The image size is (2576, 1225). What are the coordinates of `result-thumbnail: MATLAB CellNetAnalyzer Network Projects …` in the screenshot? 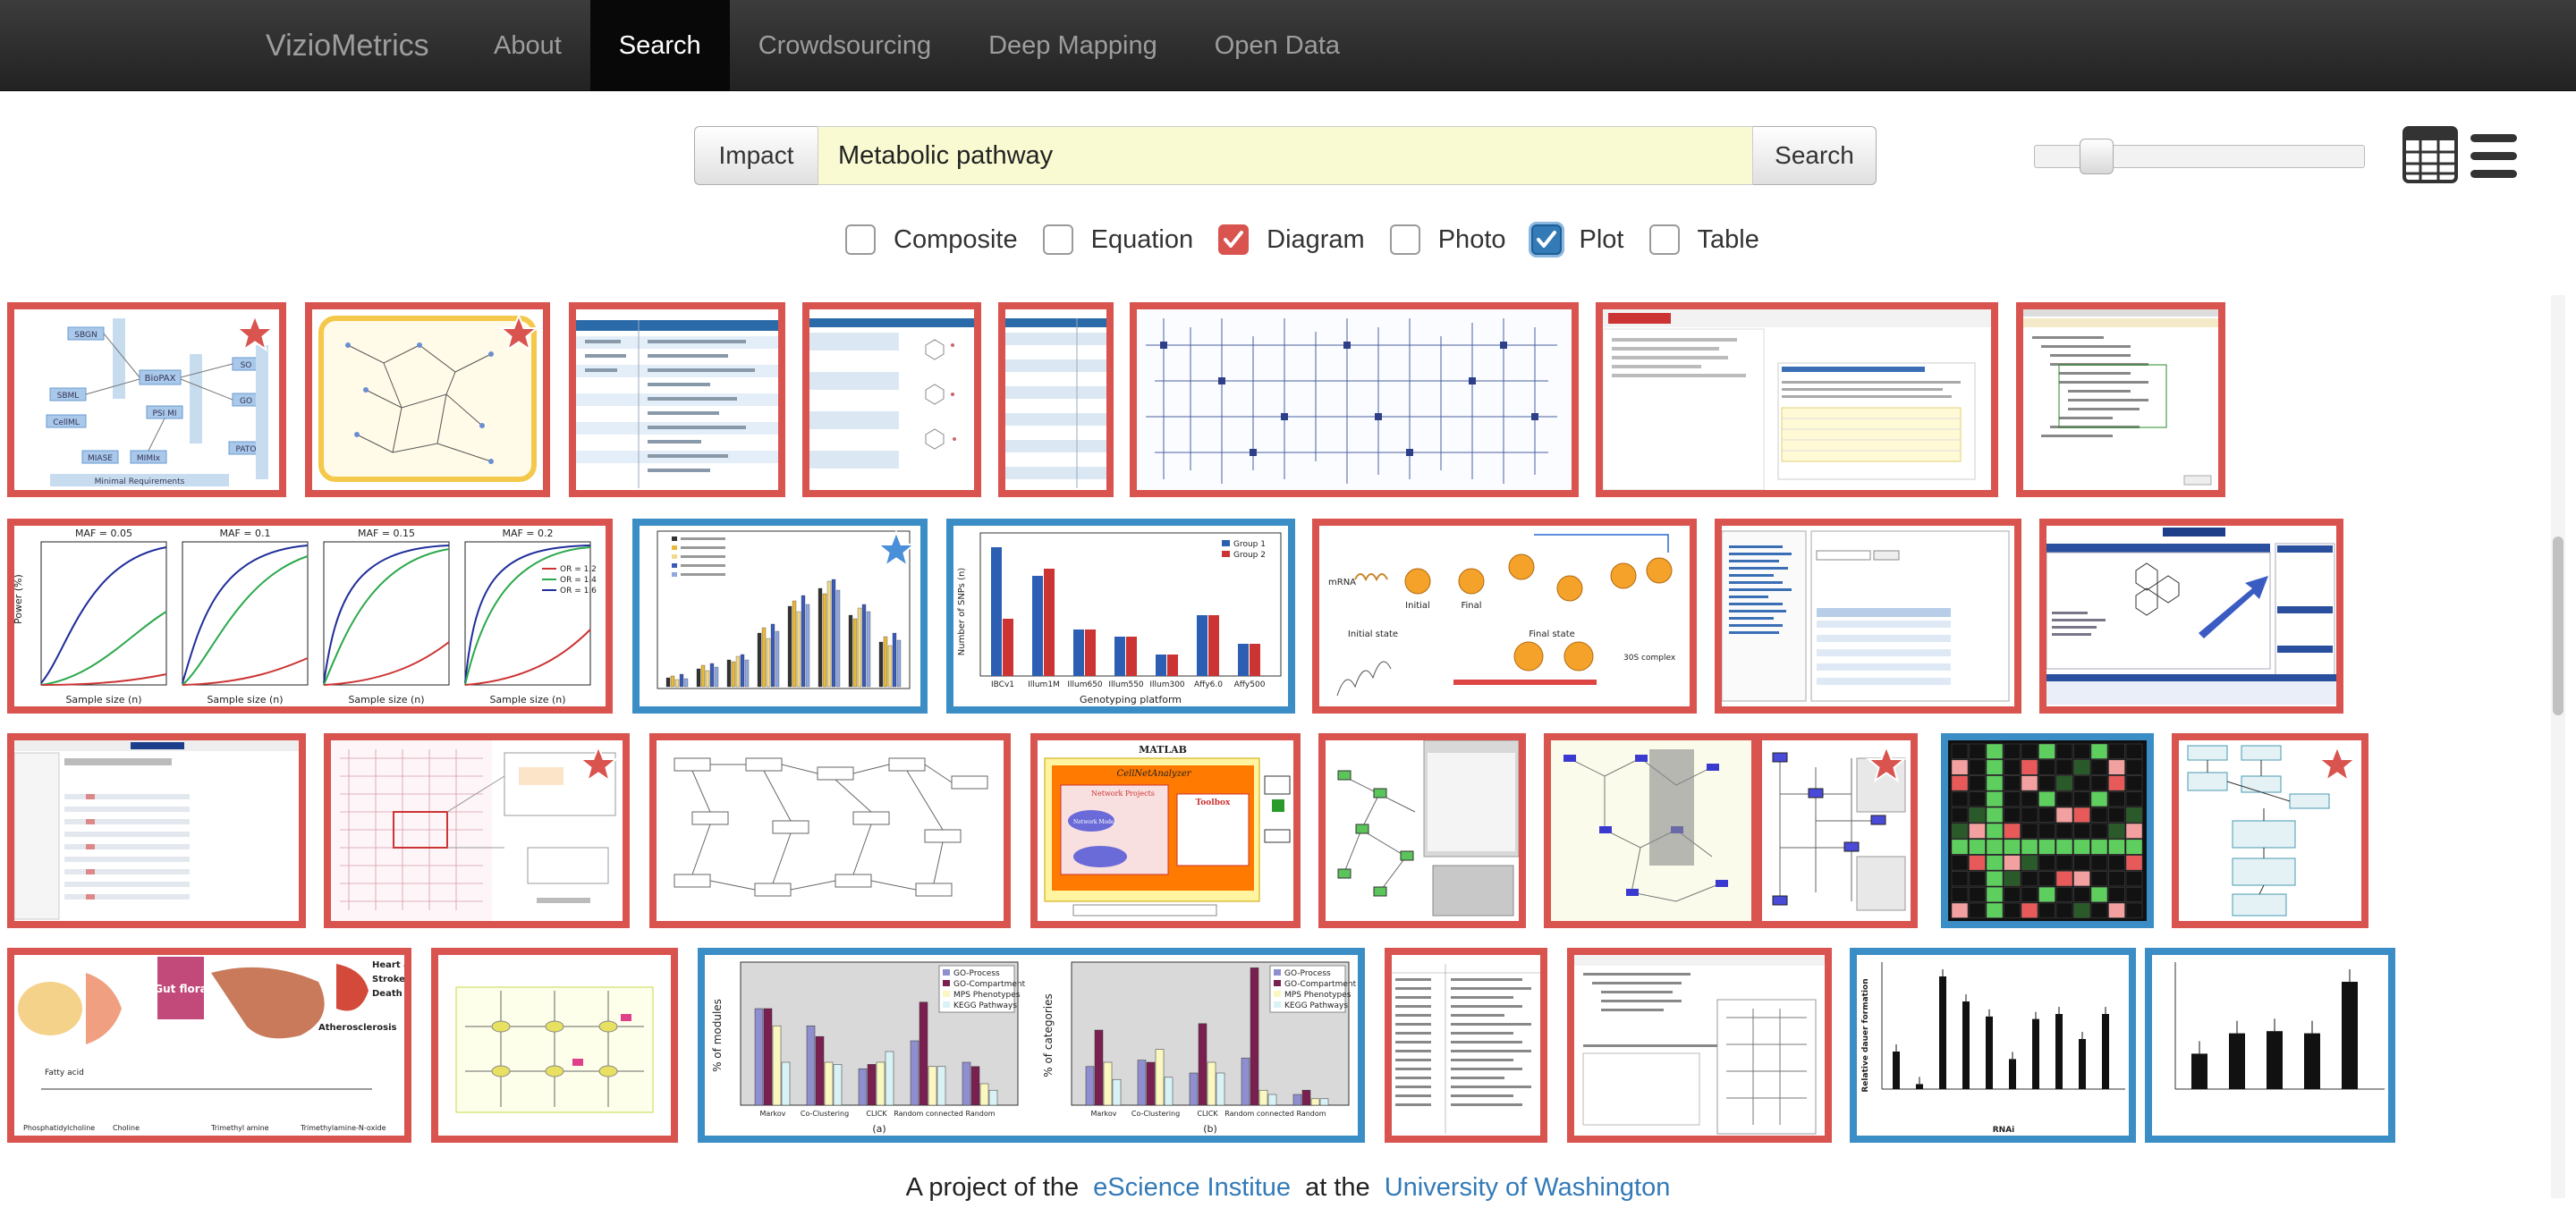 It's located at (1165, 830).